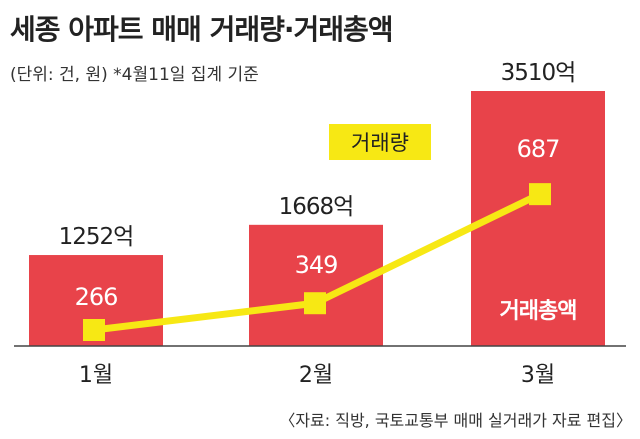  What do you see at coordinates (538, 311) in the screenshot?
I see `legend-label-trade-amount: 거래총액` at bounding box center [538, 311].